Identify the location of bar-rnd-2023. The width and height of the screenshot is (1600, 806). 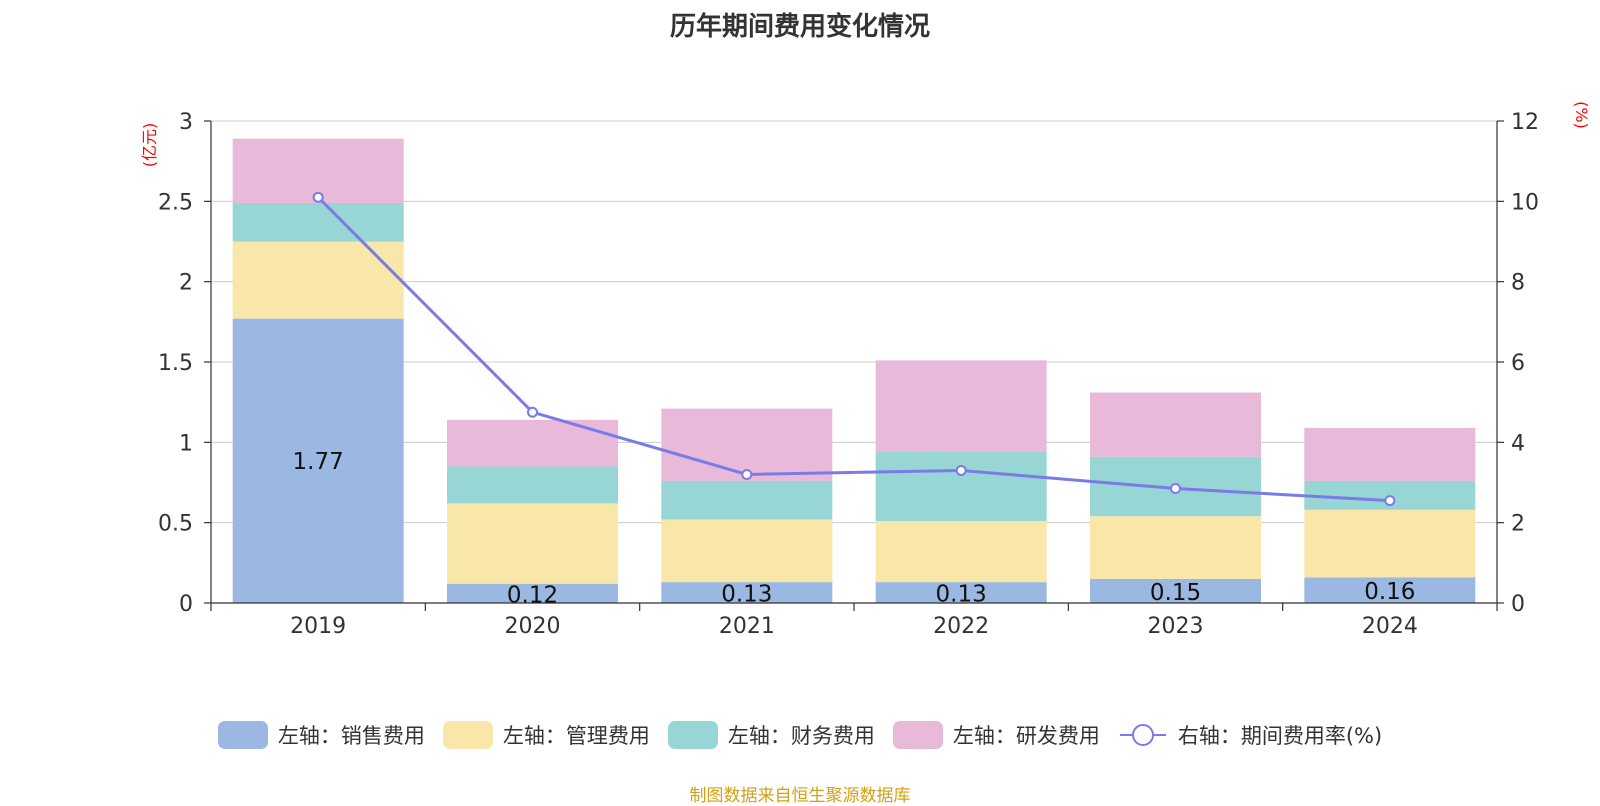
(1175, 424).